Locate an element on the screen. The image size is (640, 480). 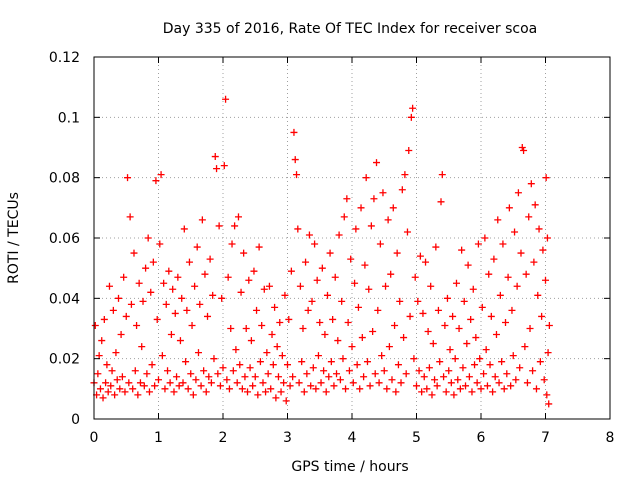
y-tick-label: 0.04 is located at coordinates (64, 299).